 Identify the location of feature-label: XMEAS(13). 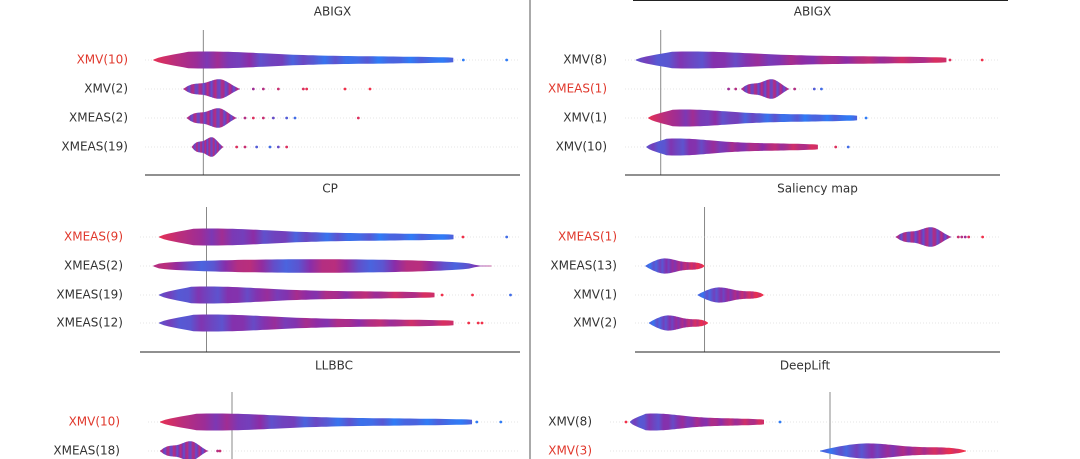
(583, 266).